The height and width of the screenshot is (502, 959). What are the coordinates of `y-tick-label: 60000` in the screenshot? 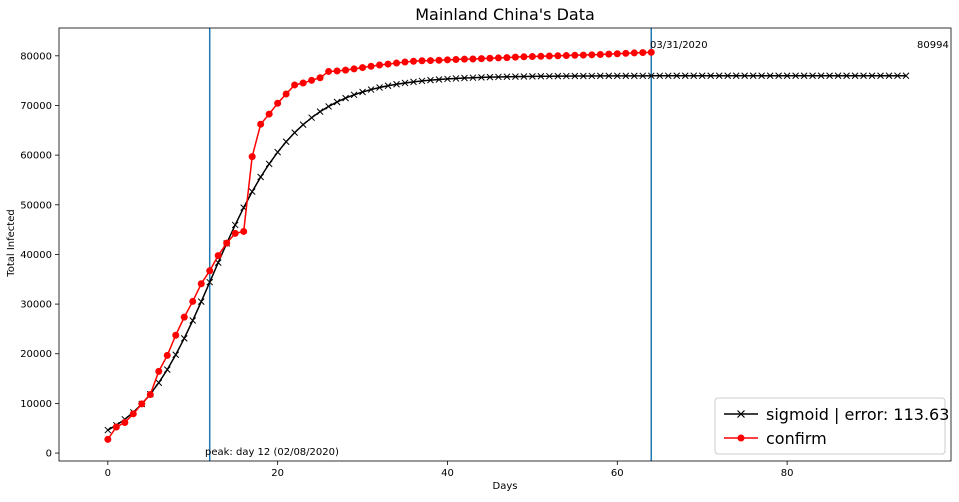 It's located at (36, 156).